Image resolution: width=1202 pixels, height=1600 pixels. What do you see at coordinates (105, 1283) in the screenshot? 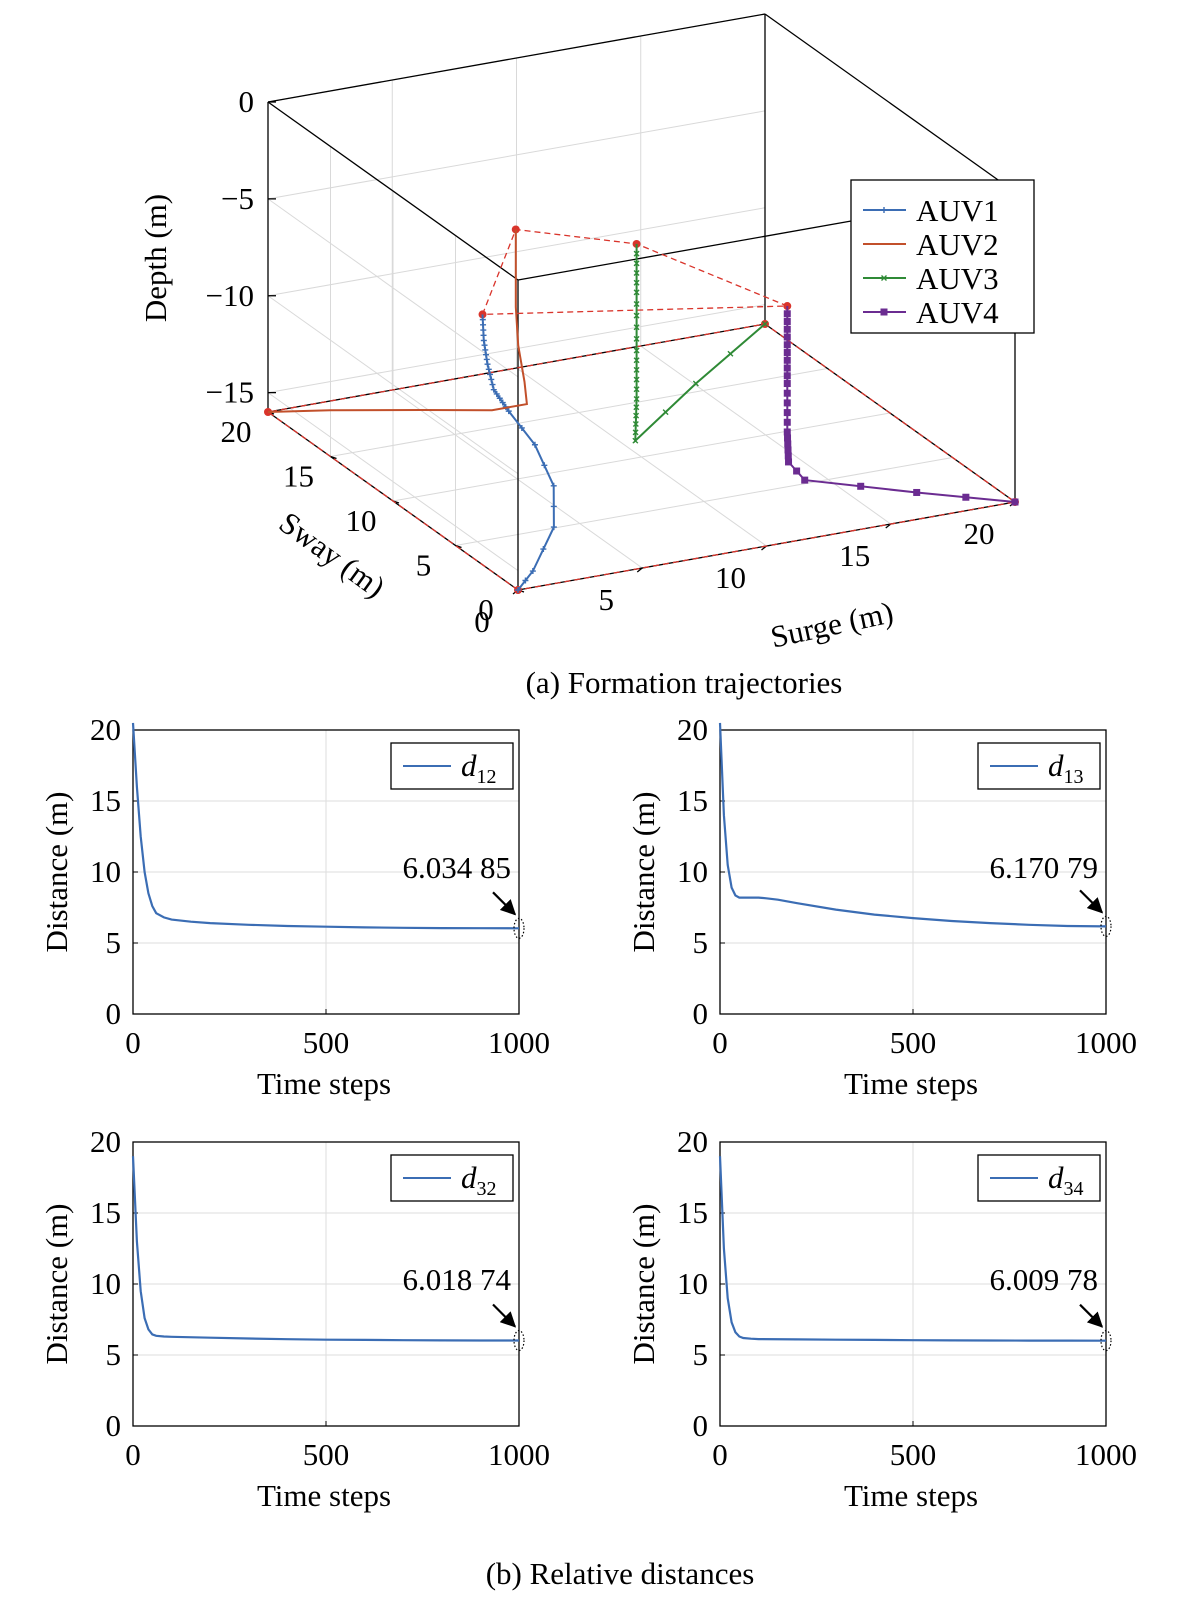
I see `y-tick-label: 10` at bounding box center [105, 1283].